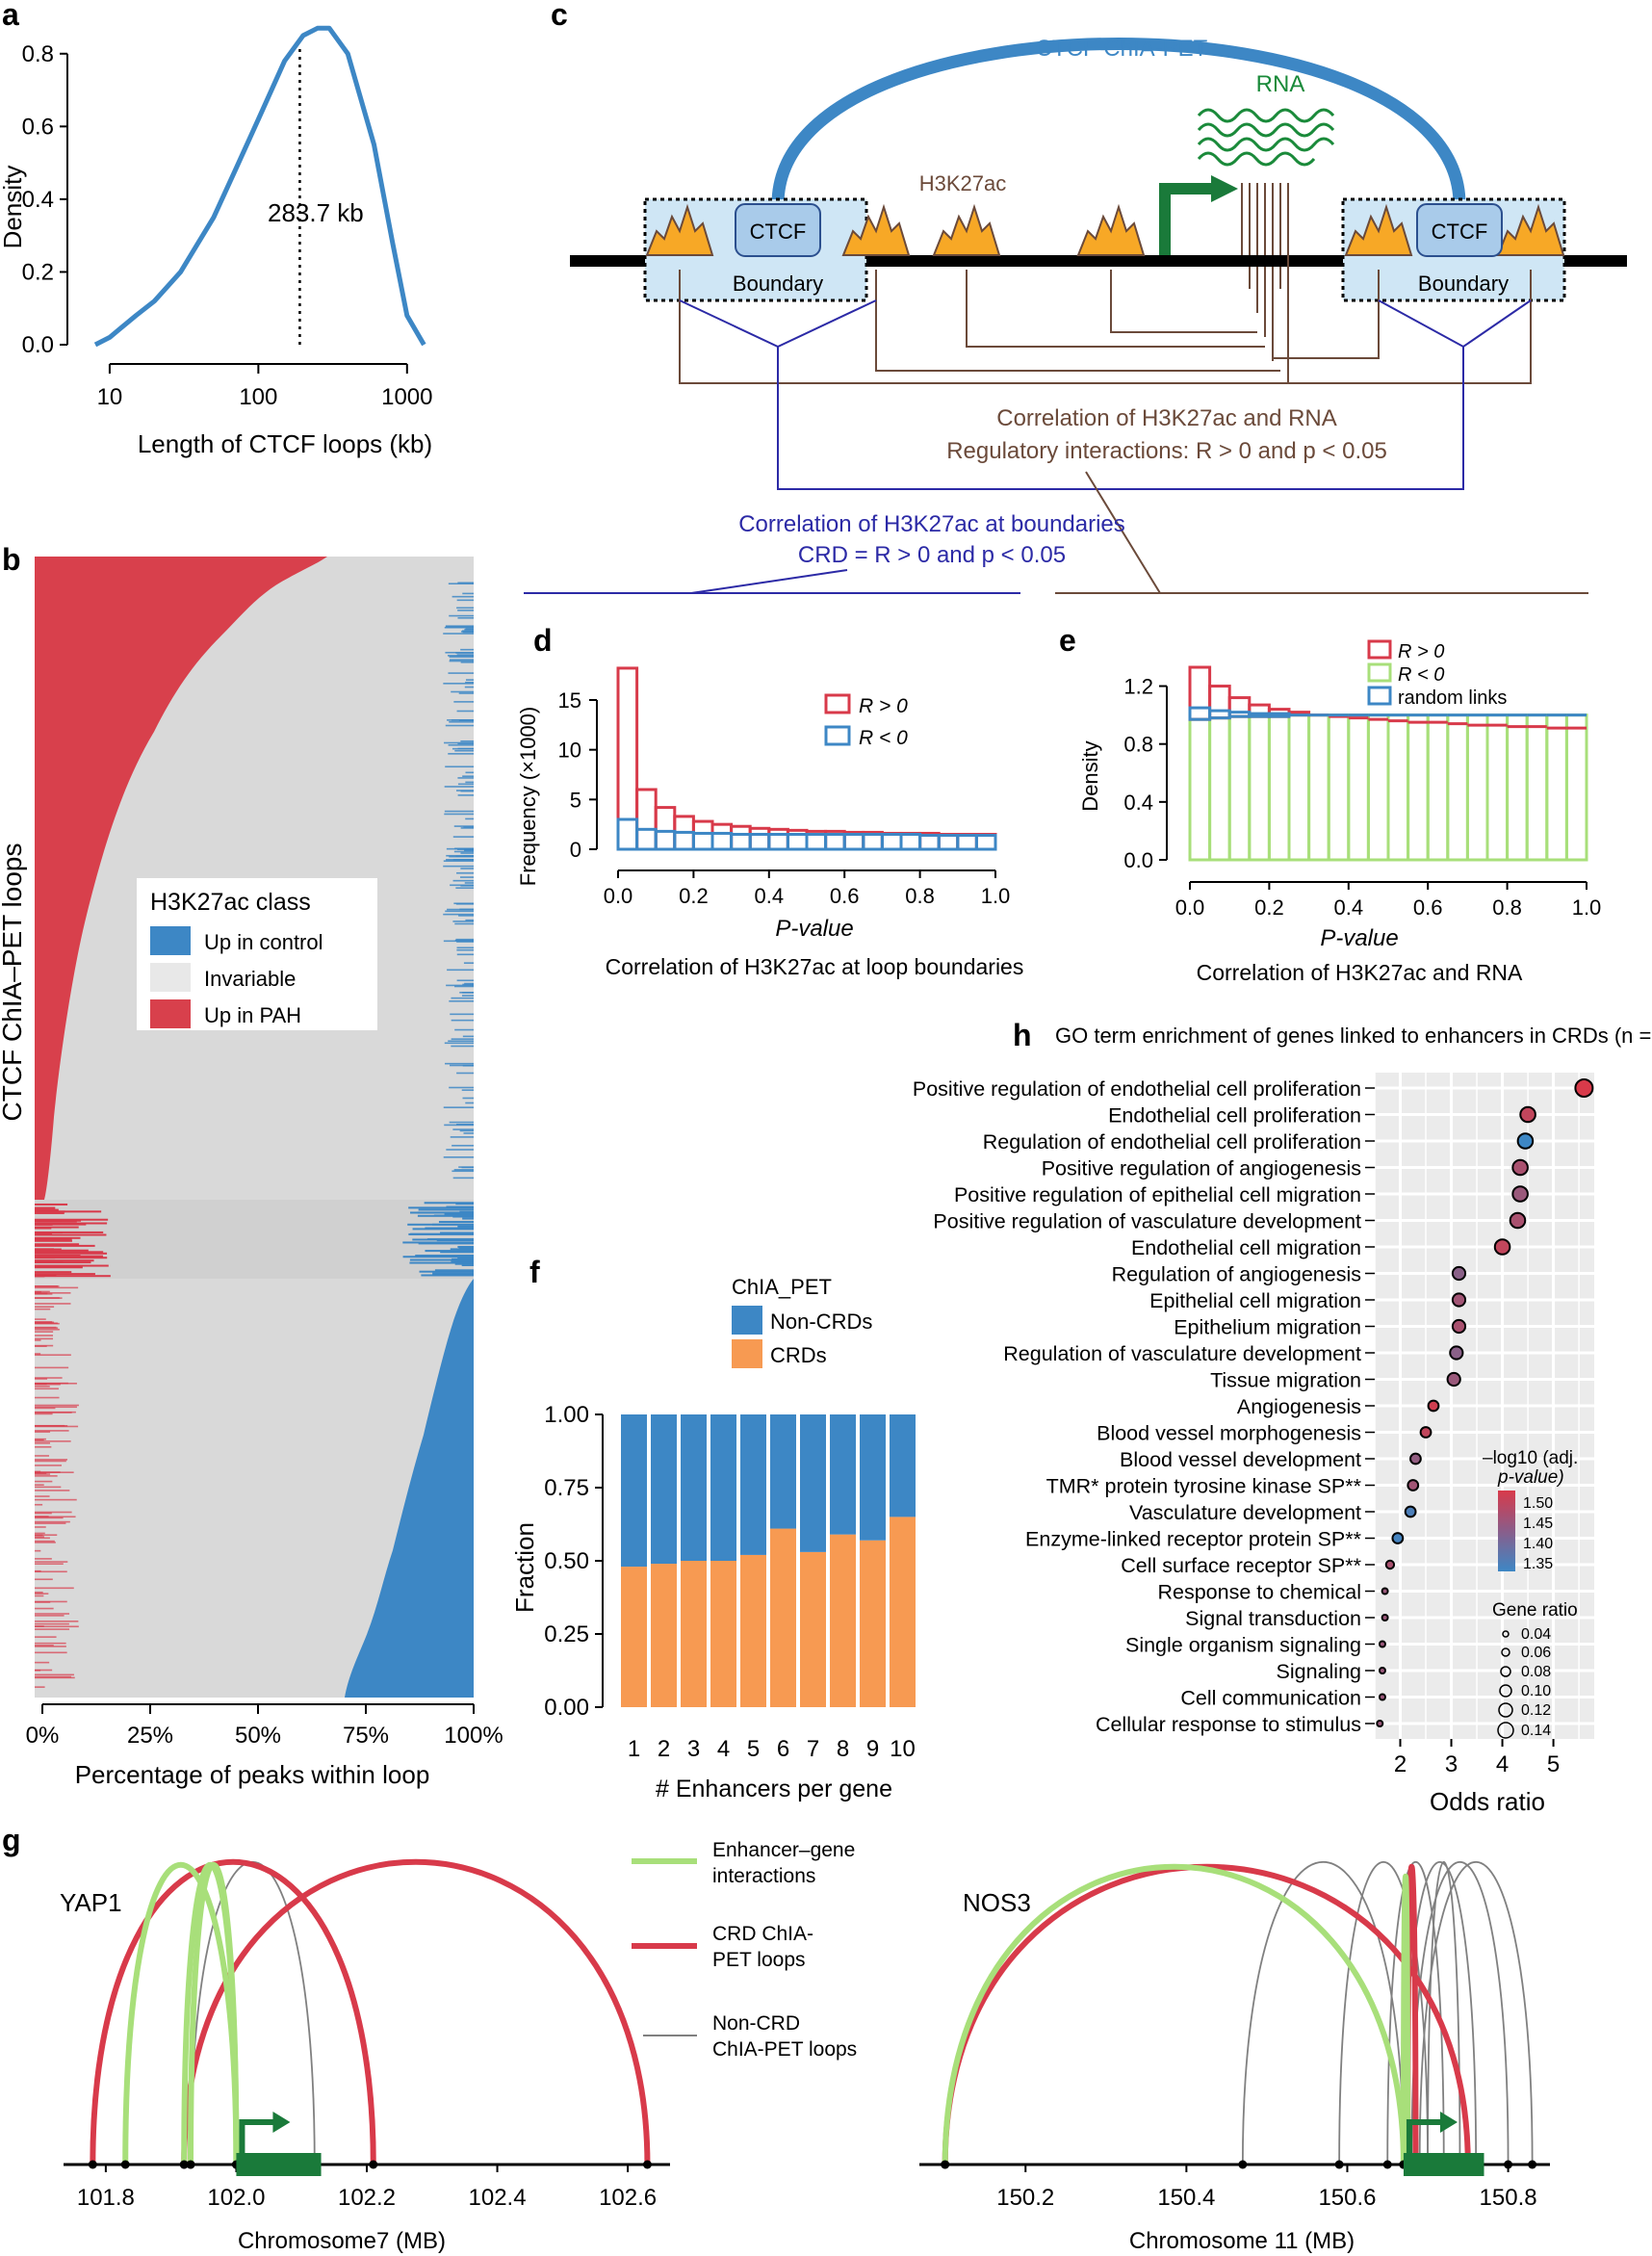 This screenshot has height=2256, width=1652. Describe the element at coordinates (1182, 1353) in the screenshot. I see `go-term-label: Regulation of vasculature development` at that location.